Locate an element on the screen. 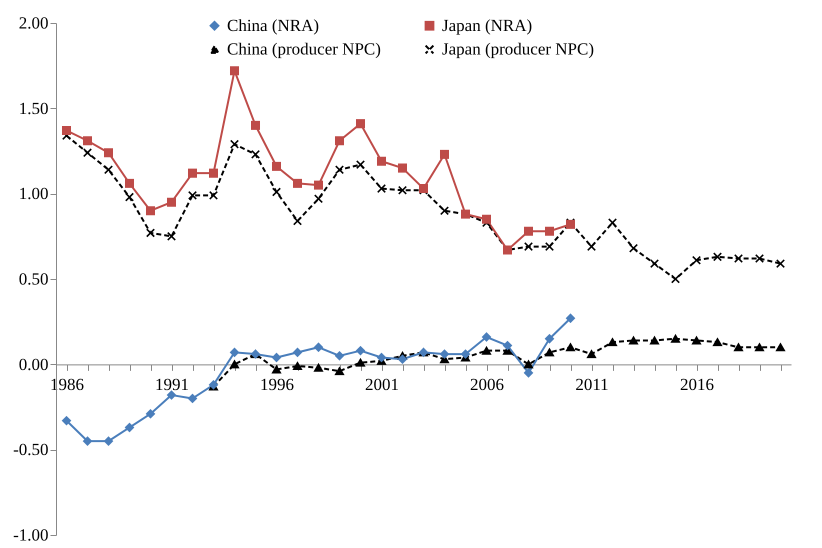  legend-label: Japan (producer NPC) is located at coordinates (518, 49).